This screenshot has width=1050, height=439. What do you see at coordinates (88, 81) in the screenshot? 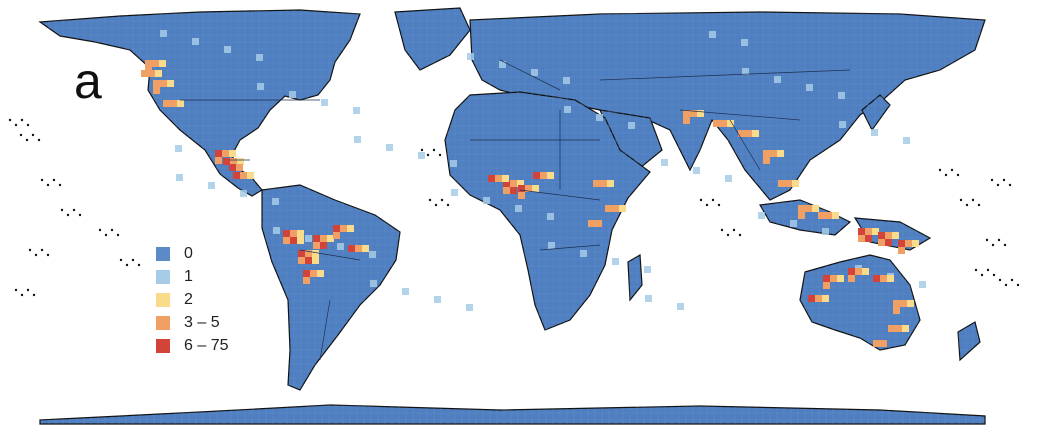
I see `panel-label: a` at bounding box center [88, 81].